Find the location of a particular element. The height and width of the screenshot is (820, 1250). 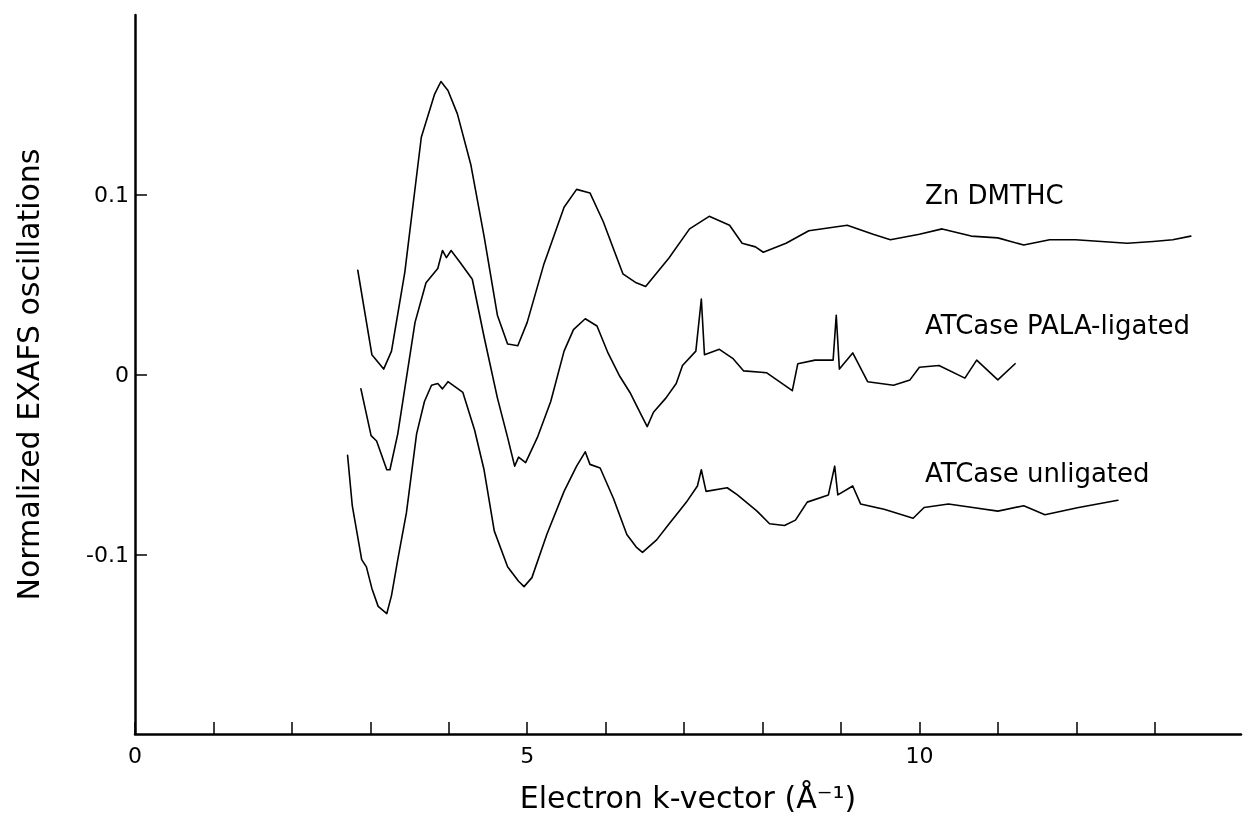

series-label: Zn DMTHC is located at coordinates (994, 195).